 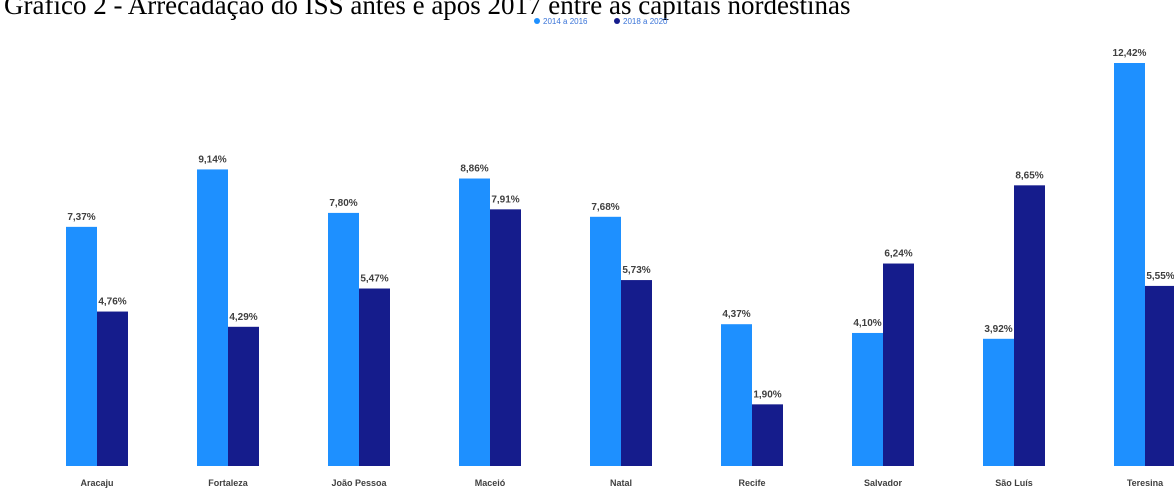 I want to click on bar-são-luís-series-2, so click(x=1029, y=325).